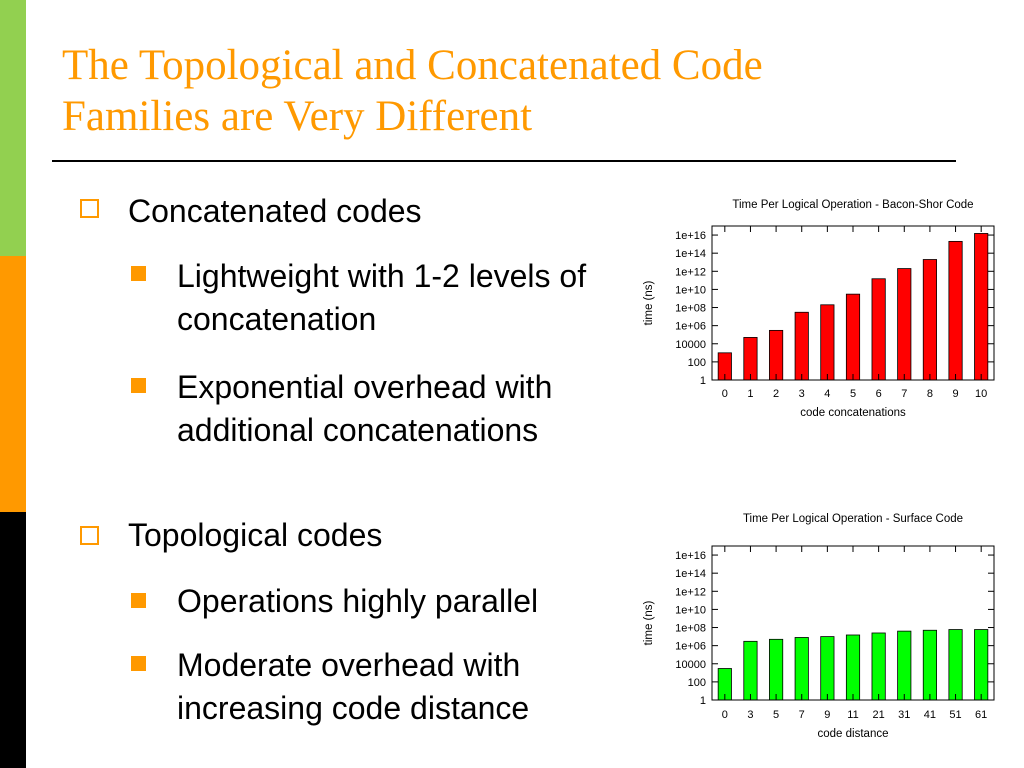  Describe the element at coordinates (852, 715) in the screenshot. I see `x-tick-label: 11` at that location.